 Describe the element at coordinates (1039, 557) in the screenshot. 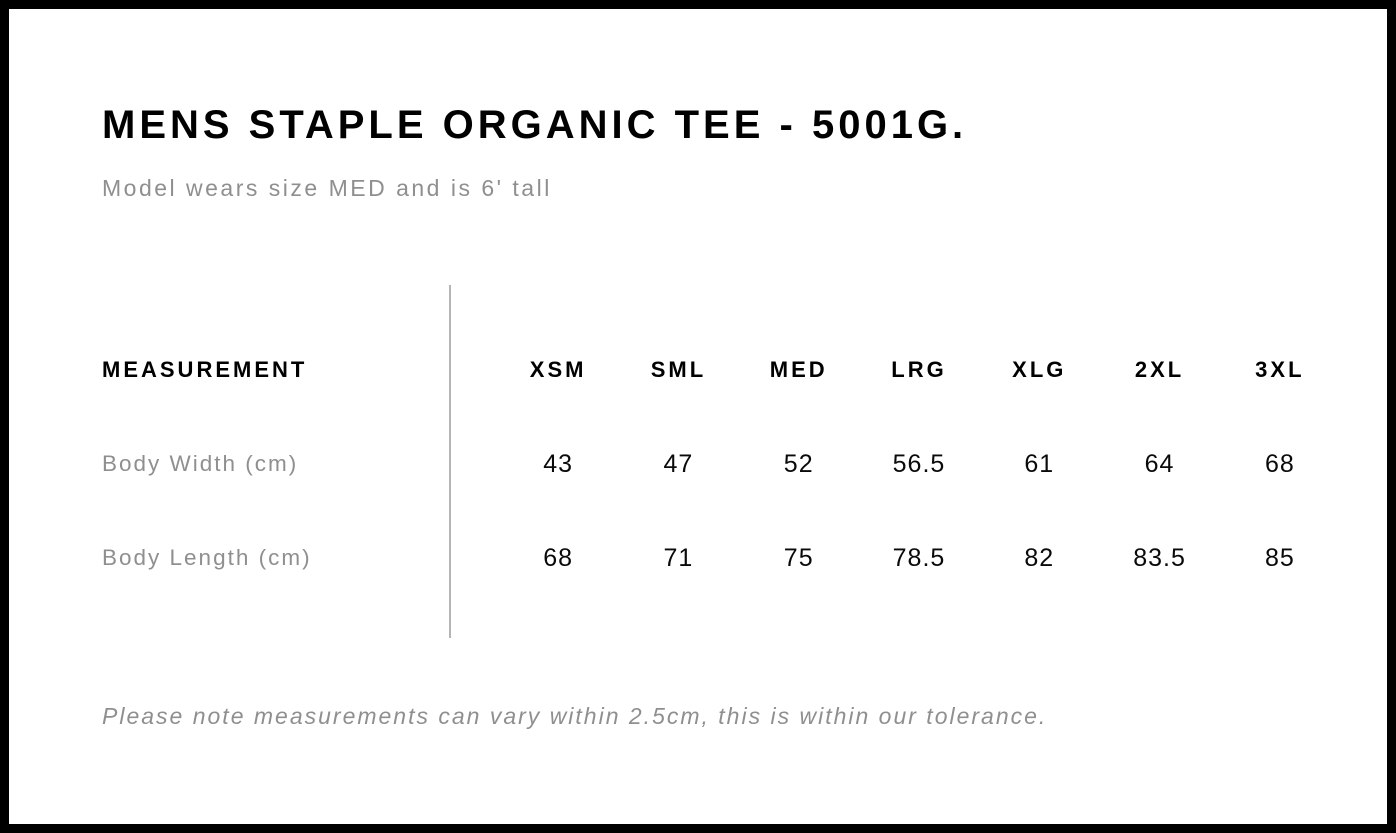

I see `table-cell: 82` at that location.